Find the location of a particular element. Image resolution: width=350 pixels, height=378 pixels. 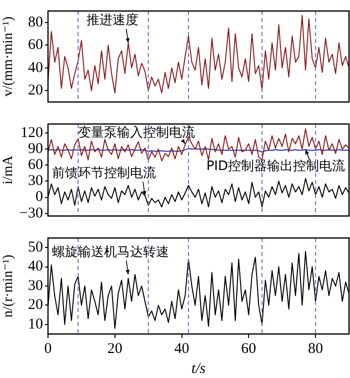

y-tick-label: 90 is located at coordinates (35, 149).